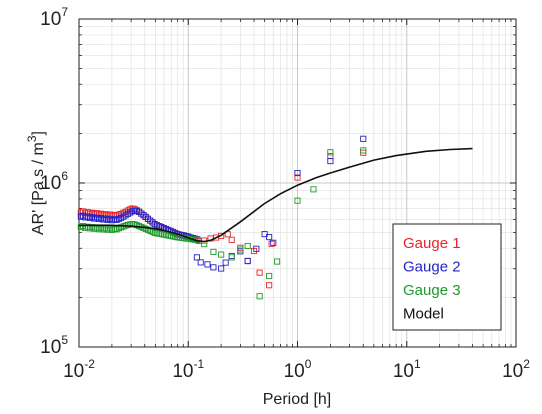  I want to click on legend-entry: Gauge 1, so click(432, 243).